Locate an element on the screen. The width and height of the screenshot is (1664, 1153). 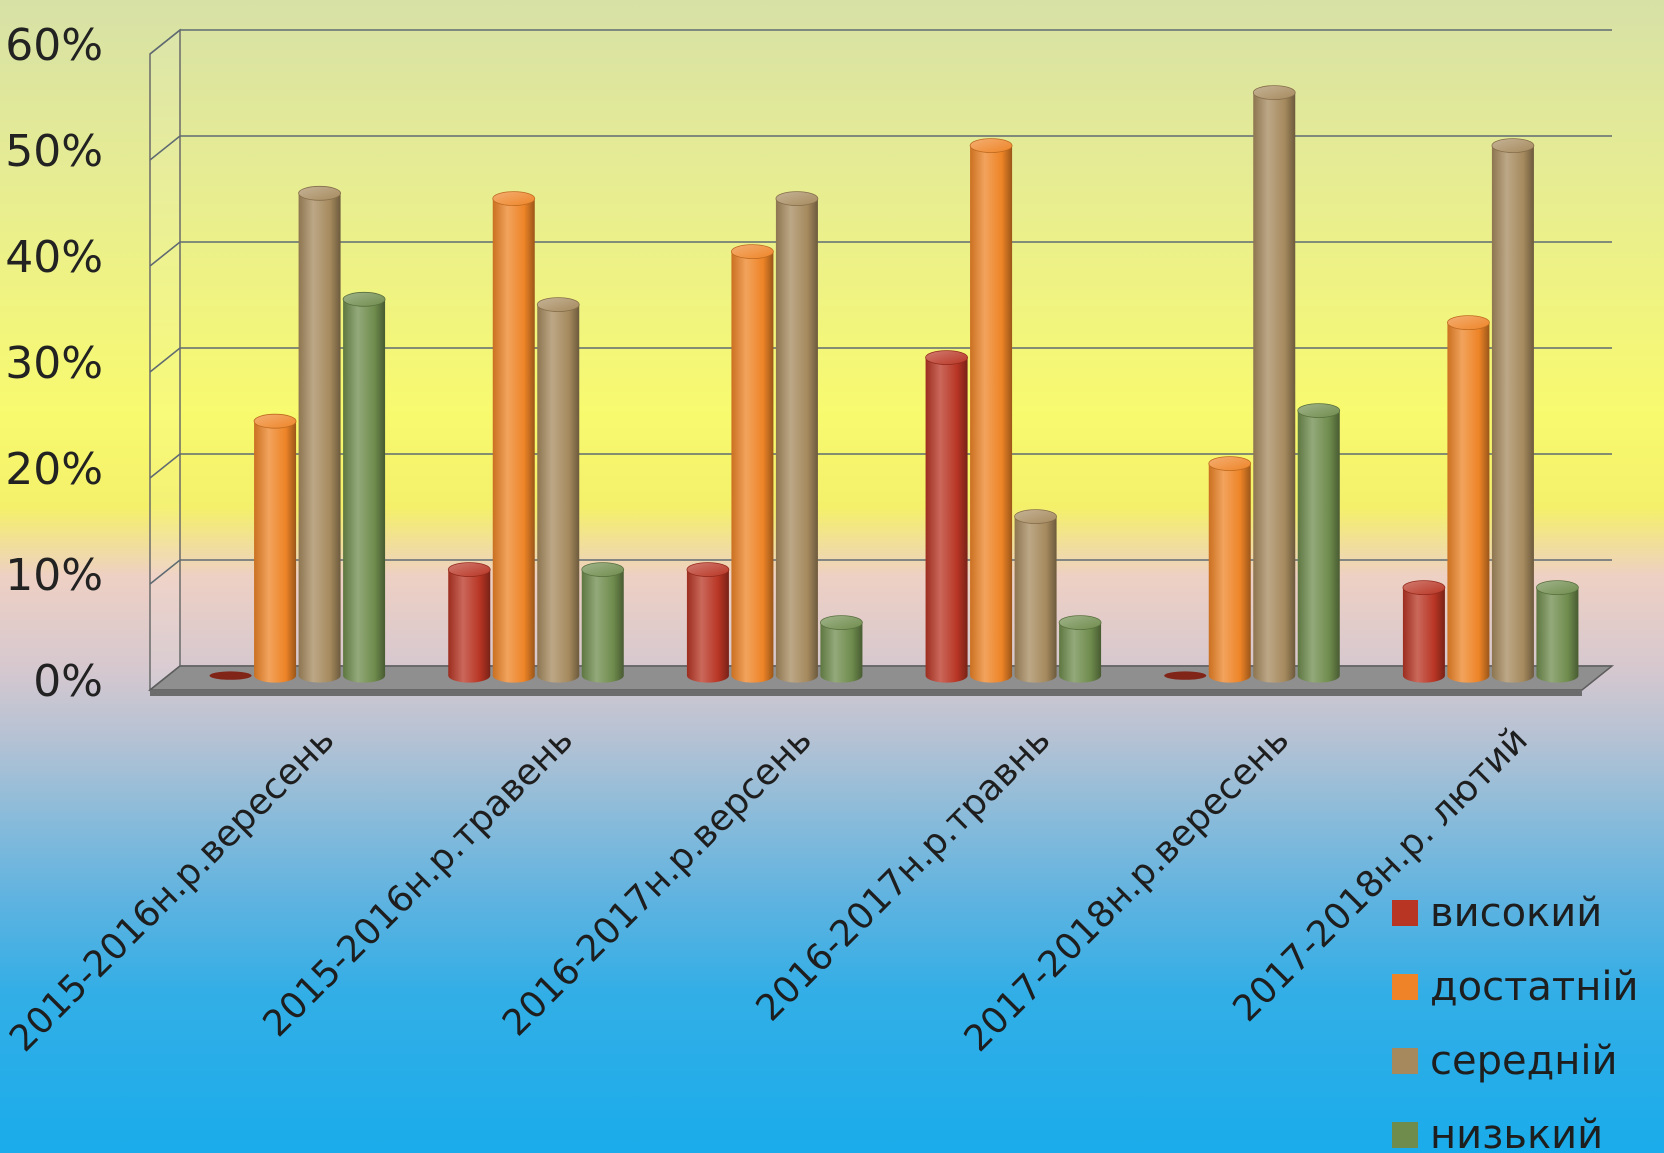
y-tick-label: 20% is located at coordinates (54, 469).